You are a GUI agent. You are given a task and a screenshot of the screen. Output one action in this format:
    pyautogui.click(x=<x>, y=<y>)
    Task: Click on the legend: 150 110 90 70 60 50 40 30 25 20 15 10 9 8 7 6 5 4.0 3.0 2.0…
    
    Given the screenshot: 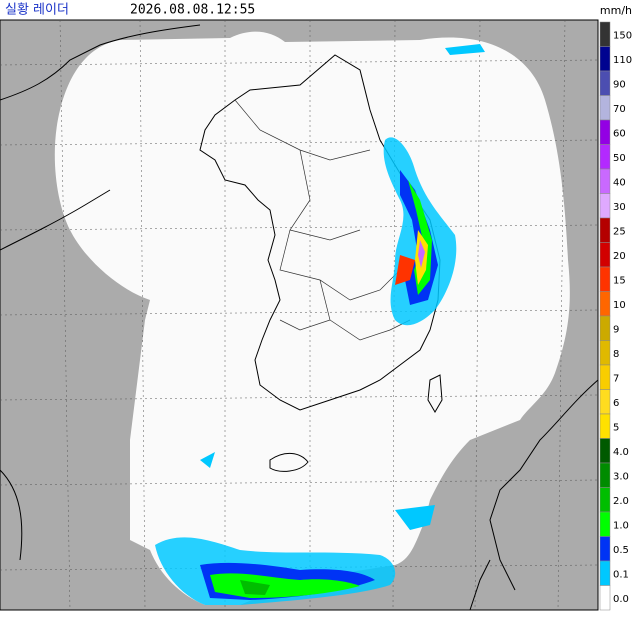 What is the action you would take?
    pyautogui.click(x=615, y=316)
    